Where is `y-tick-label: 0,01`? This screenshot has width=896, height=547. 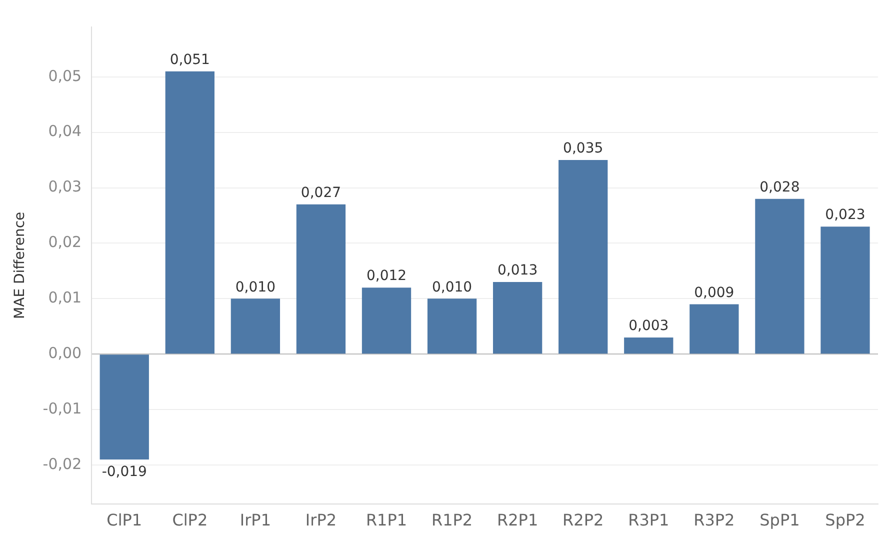 y-tick-label: 0,01 is located at coordinates (65, 297).